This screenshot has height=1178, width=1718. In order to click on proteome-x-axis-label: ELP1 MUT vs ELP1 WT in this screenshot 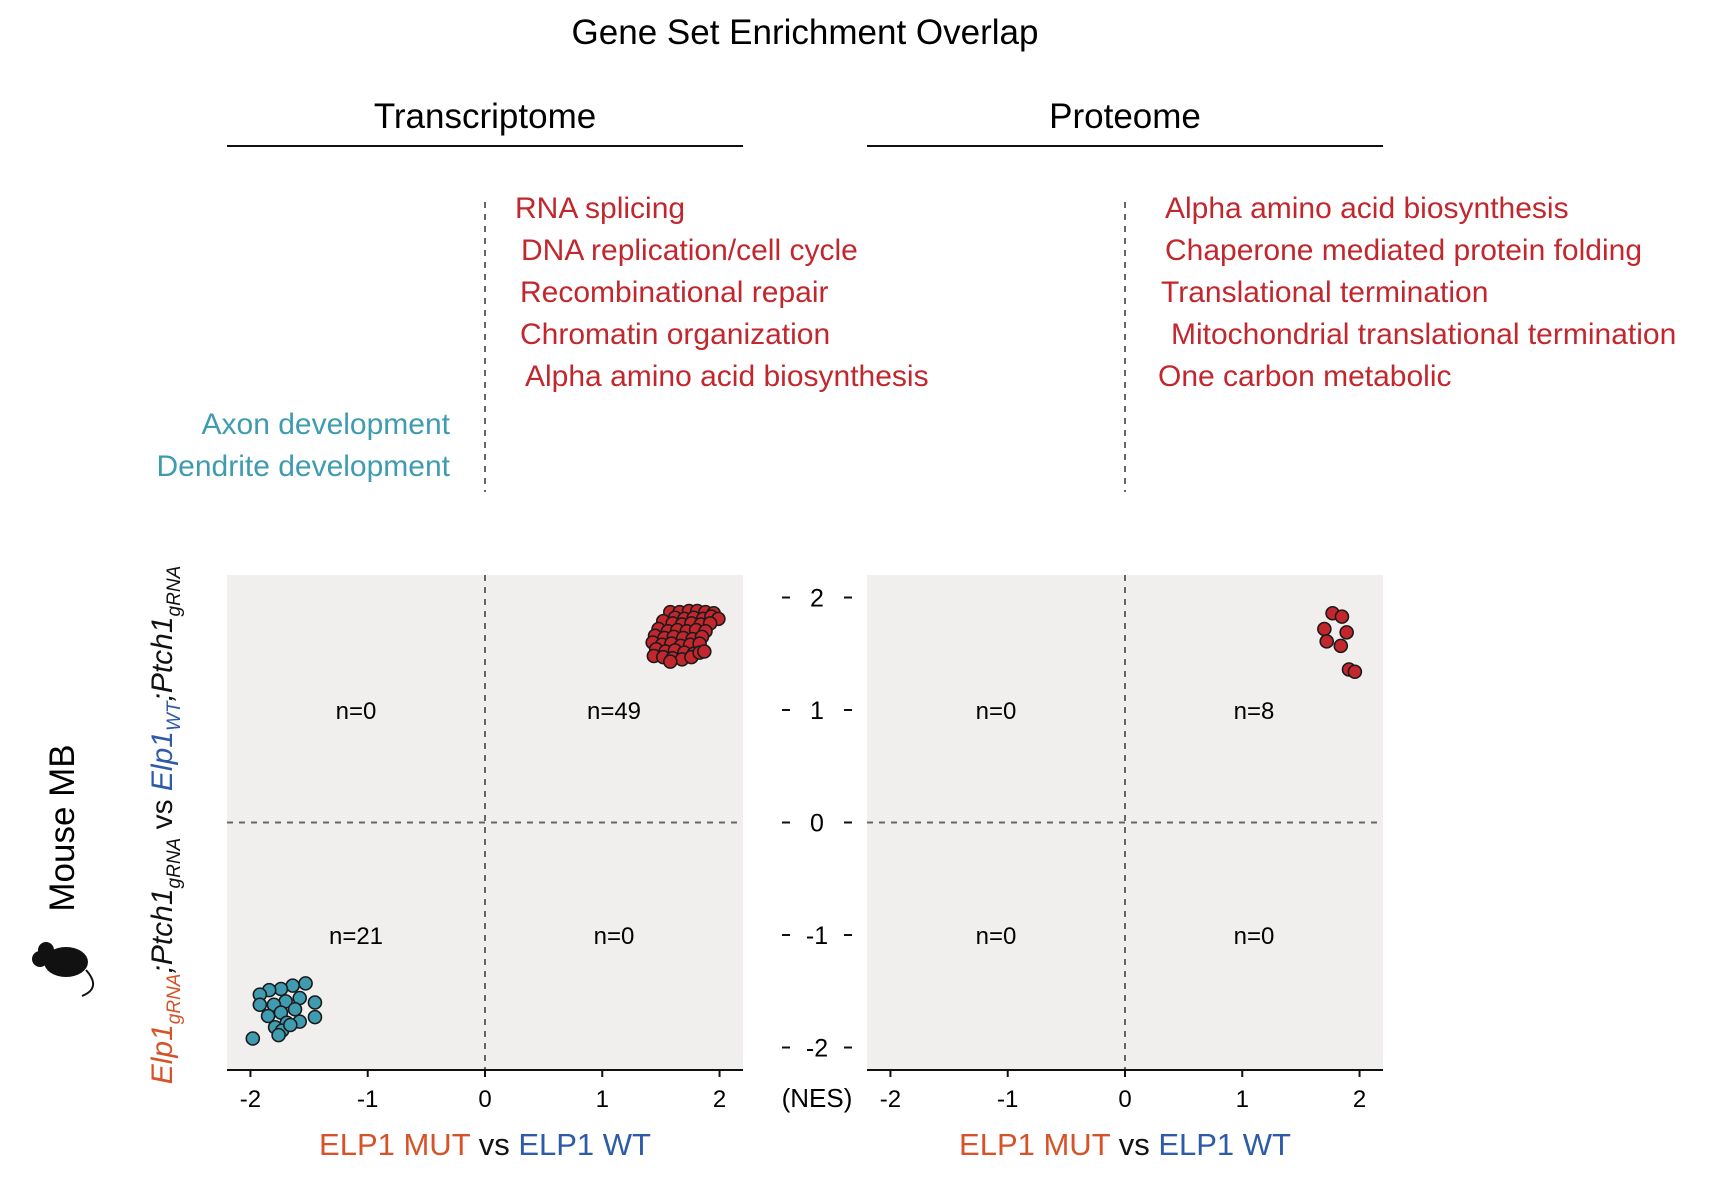, I will do `click(1125, 1144)`.